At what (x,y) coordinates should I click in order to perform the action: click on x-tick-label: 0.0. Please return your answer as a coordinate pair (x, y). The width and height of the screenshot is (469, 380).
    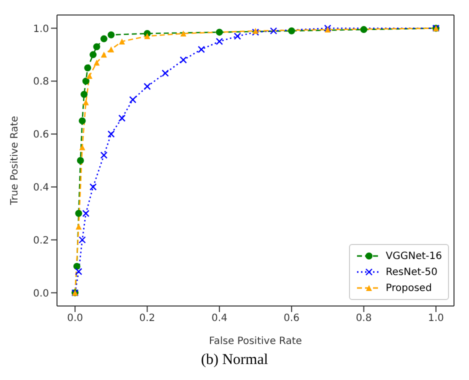
    Looking at the image, I should click on (75, 318).